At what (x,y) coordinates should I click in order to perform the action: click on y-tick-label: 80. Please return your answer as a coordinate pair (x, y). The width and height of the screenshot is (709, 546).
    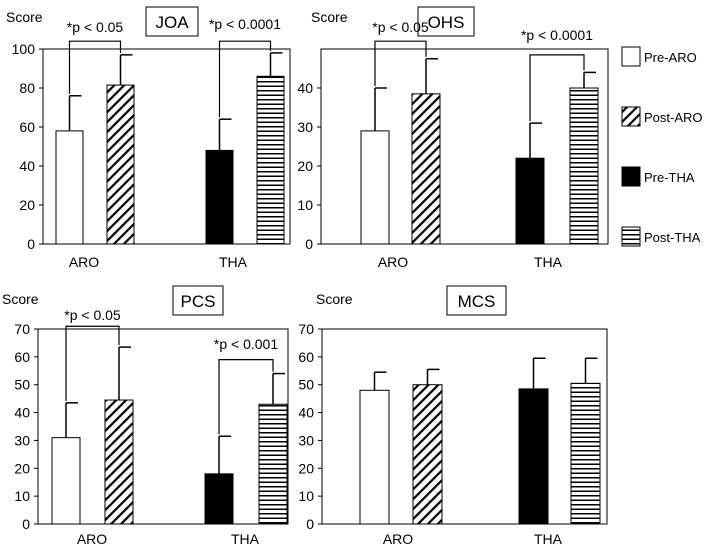
    Looking at the image, I should click on (27, 88).